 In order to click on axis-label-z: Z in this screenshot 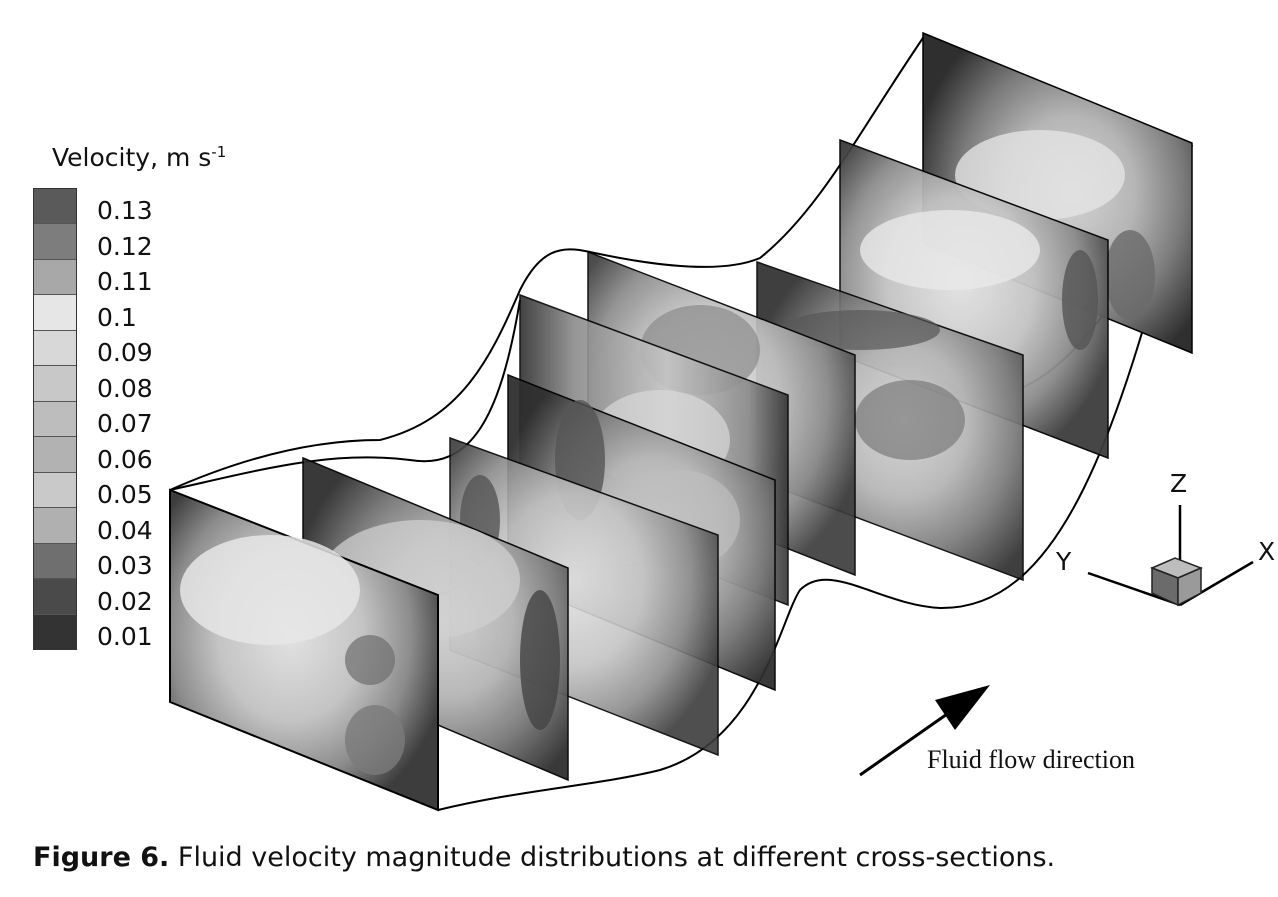, I will do `click(1178, 483)`.